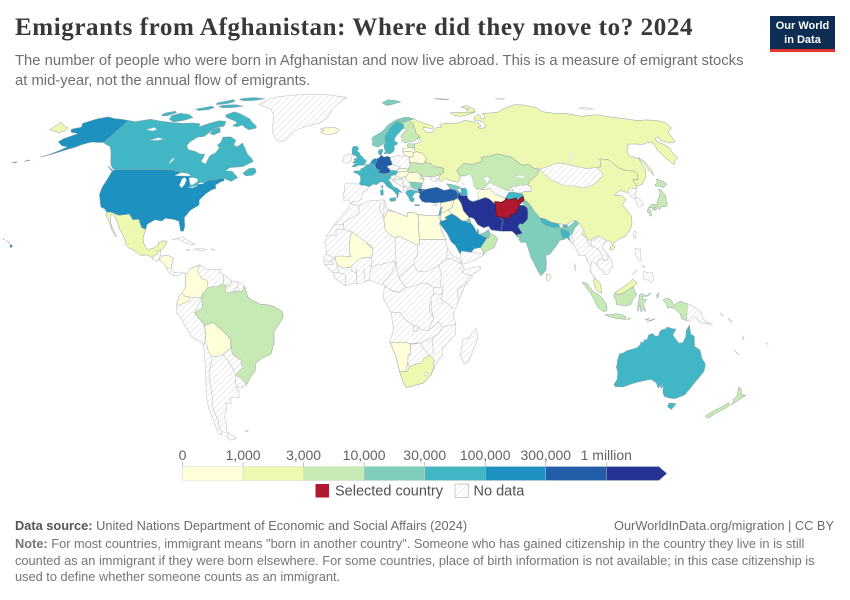  Describe the element at coordinates (485, 455) in the screenshot. I see `svg-text: 100,000` at that location.